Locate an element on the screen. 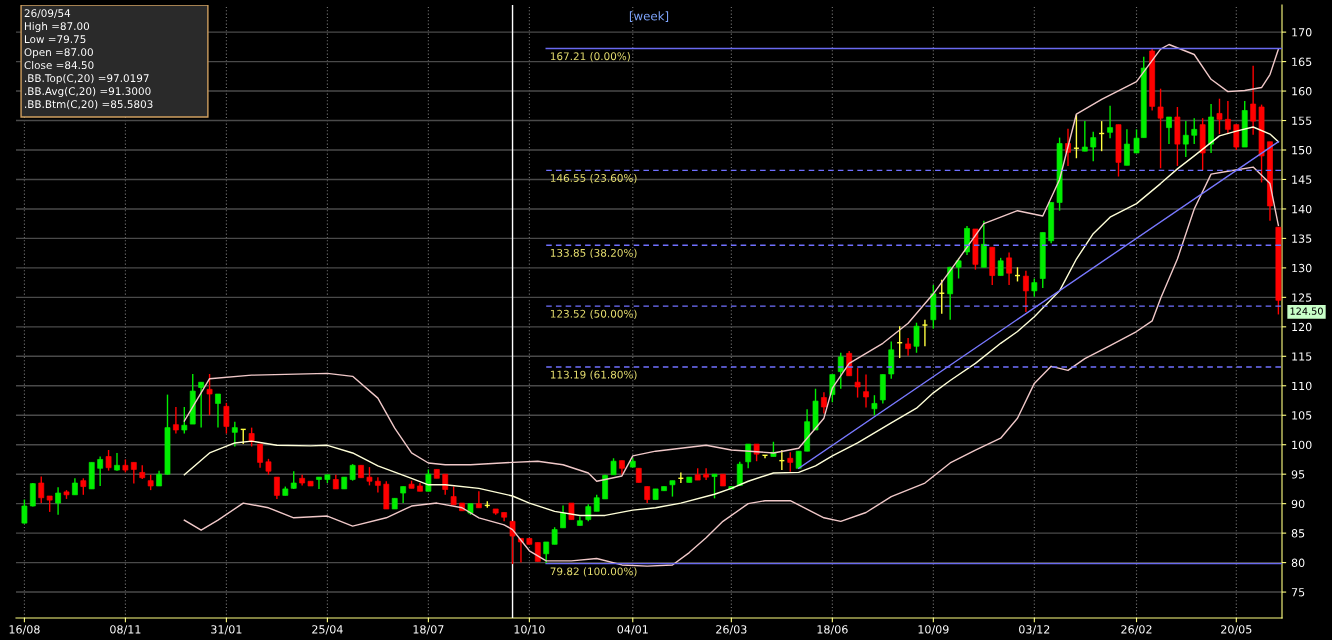  y-tick-label: 100 is located at coordinates (1302, 445).